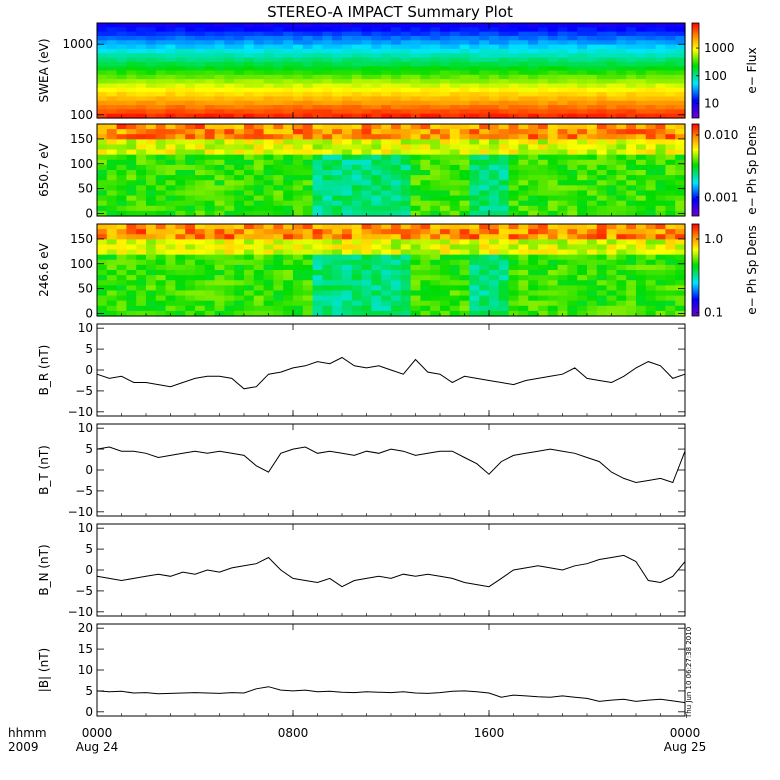  I want to click on y-axis-label: 650.7 eV, so click(44, 169).